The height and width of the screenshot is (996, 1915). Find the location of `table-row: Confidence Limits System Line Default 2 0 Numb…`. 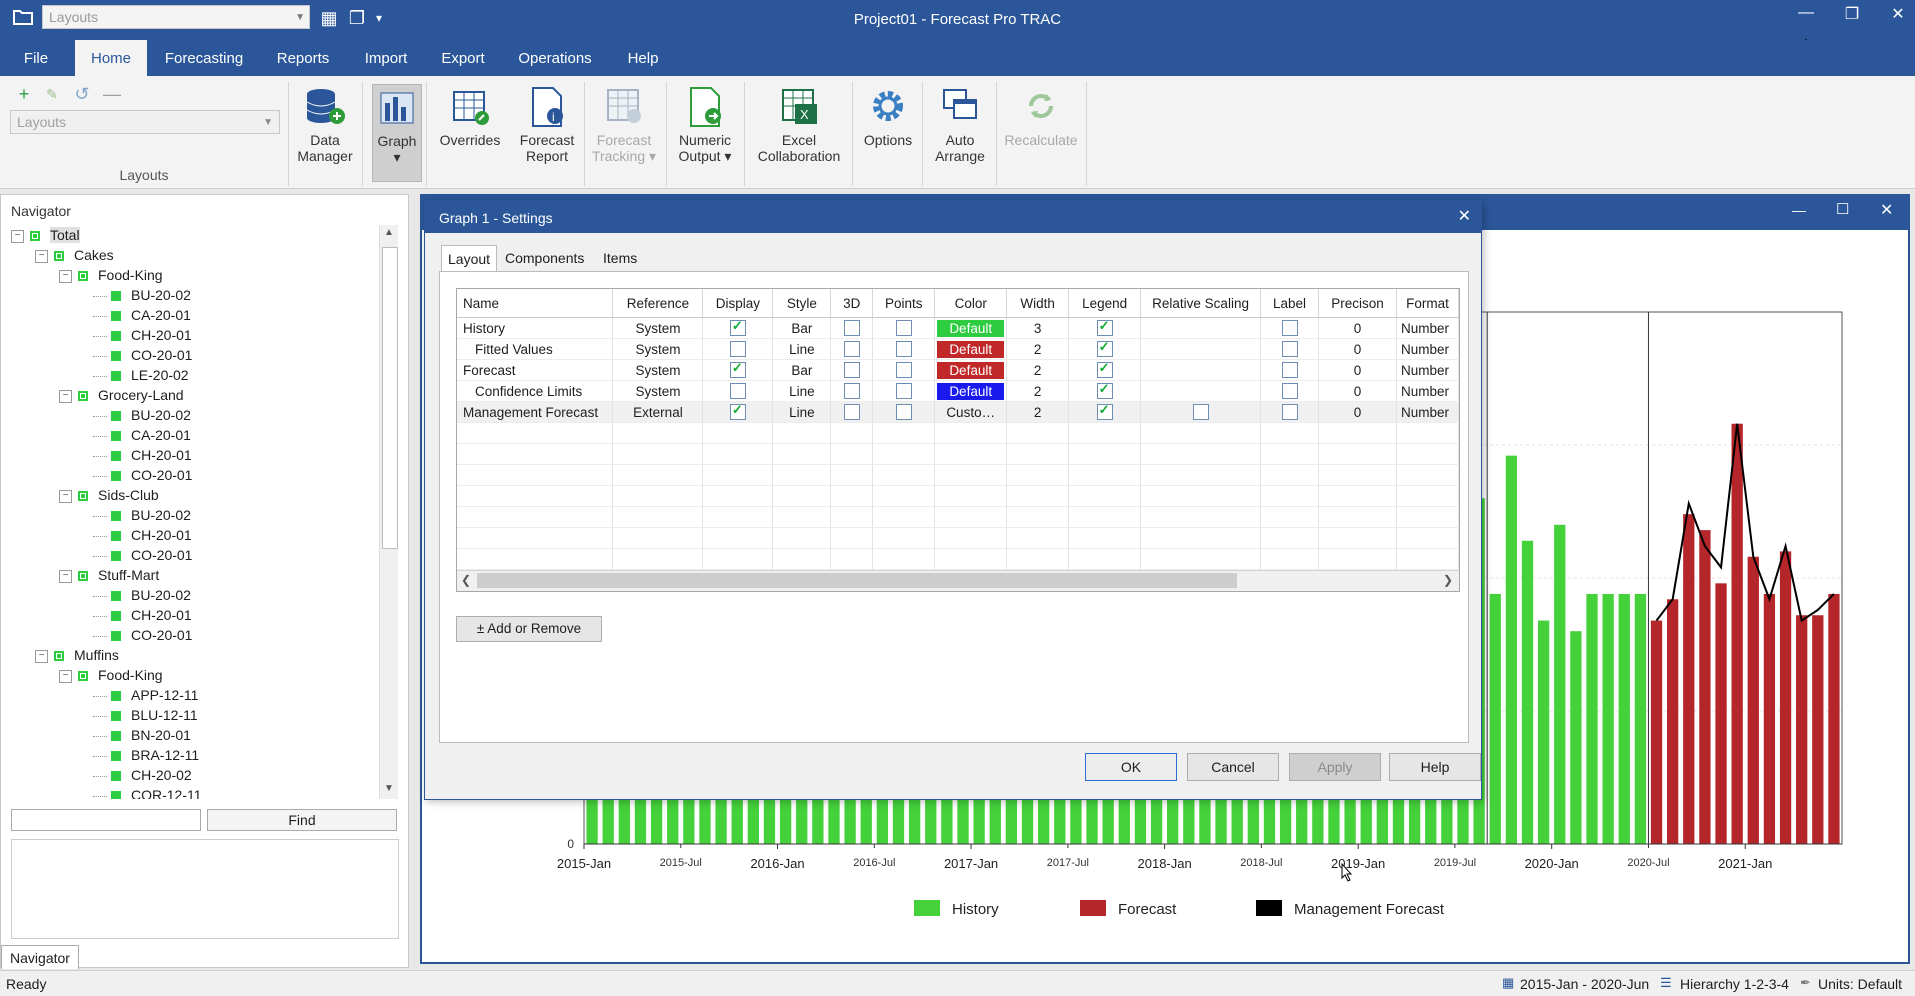

table-row: Confidence Limits System Line Default 2 0 Numb… is located at coordinates (958, 391).